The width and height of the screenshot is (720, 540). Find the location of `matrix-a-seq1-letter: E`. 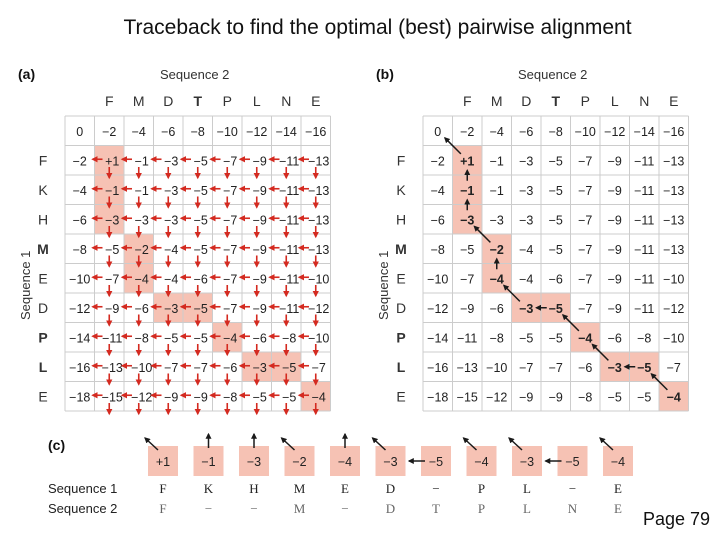

matrix-a-seq1-letter: E is located at coordinates (42, 396).